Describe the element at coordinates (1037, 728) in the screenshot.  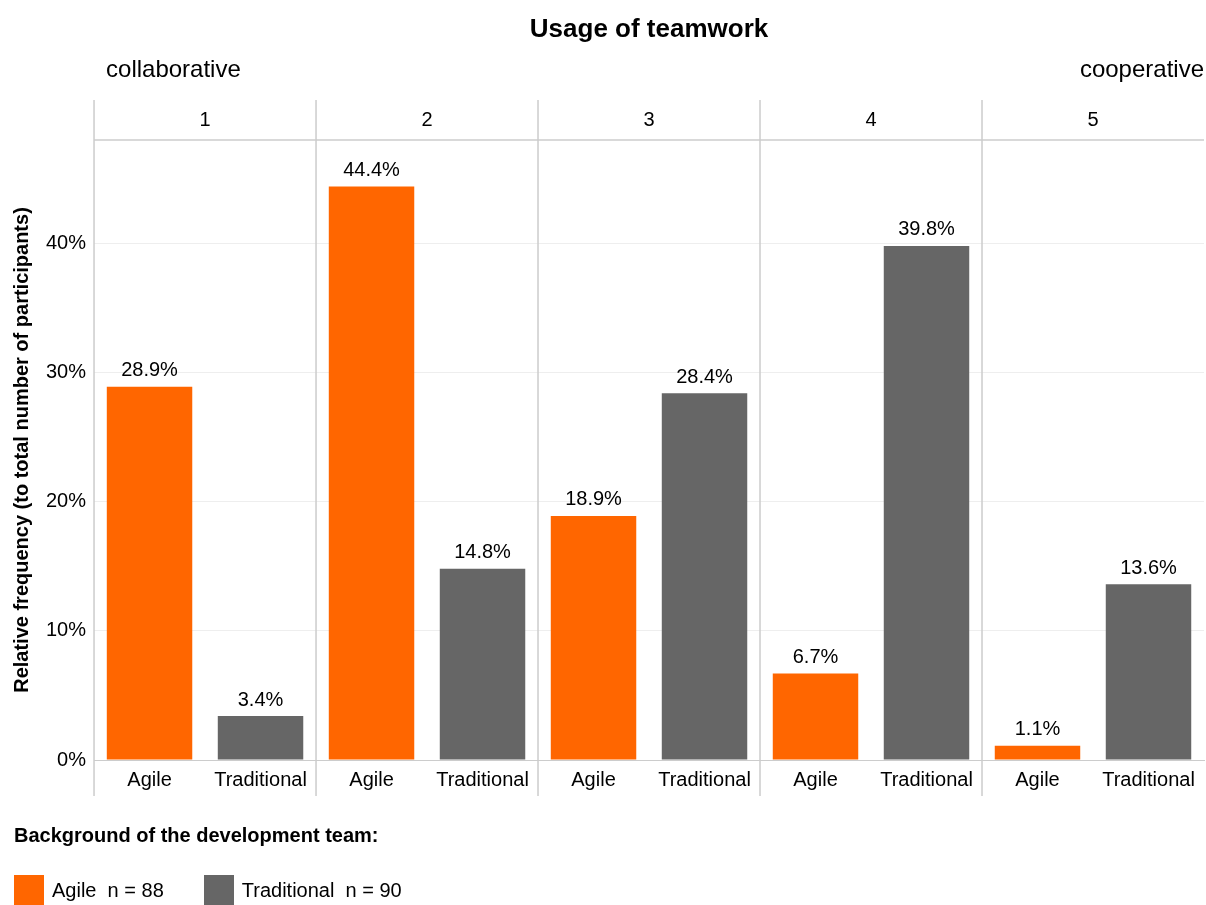
I see `data-label: 1.1%` at that location.